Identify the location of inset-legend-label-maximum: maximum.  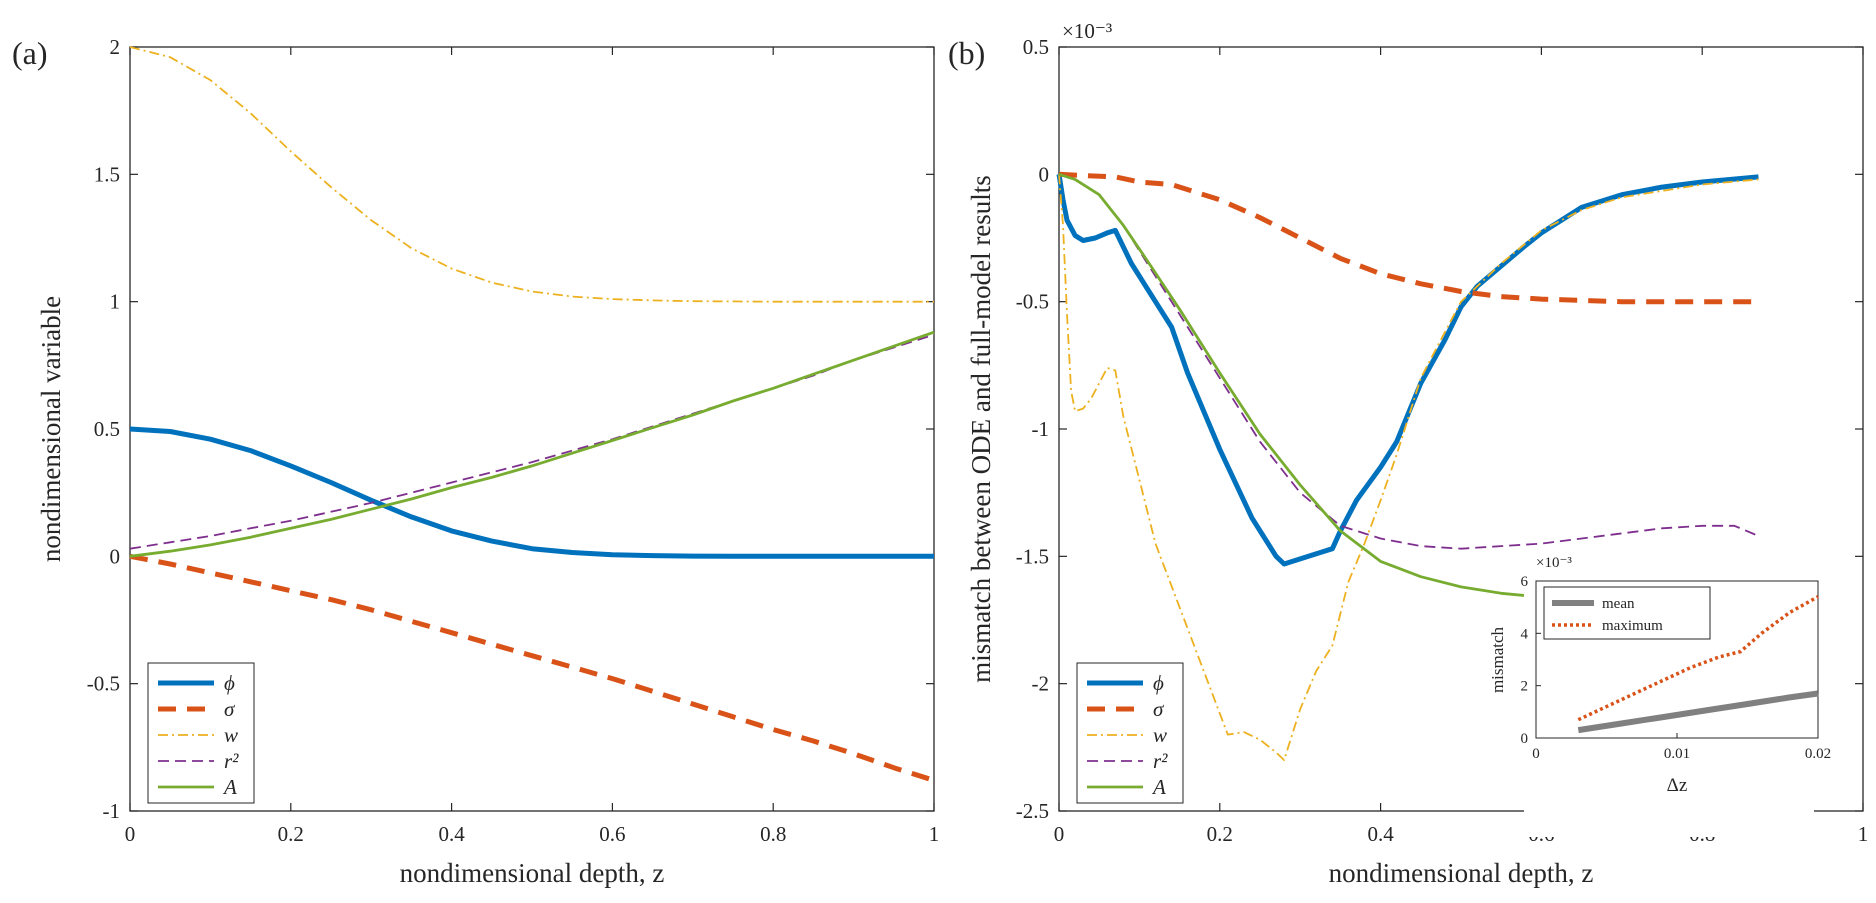
(1632, 626).